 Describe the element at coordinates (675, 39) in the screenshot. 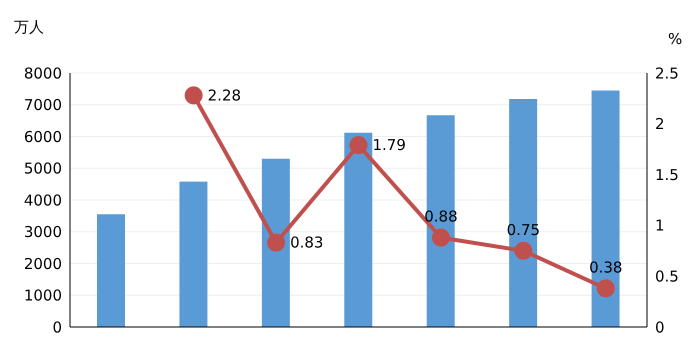

I see `y2-axis-title: %` at that location.